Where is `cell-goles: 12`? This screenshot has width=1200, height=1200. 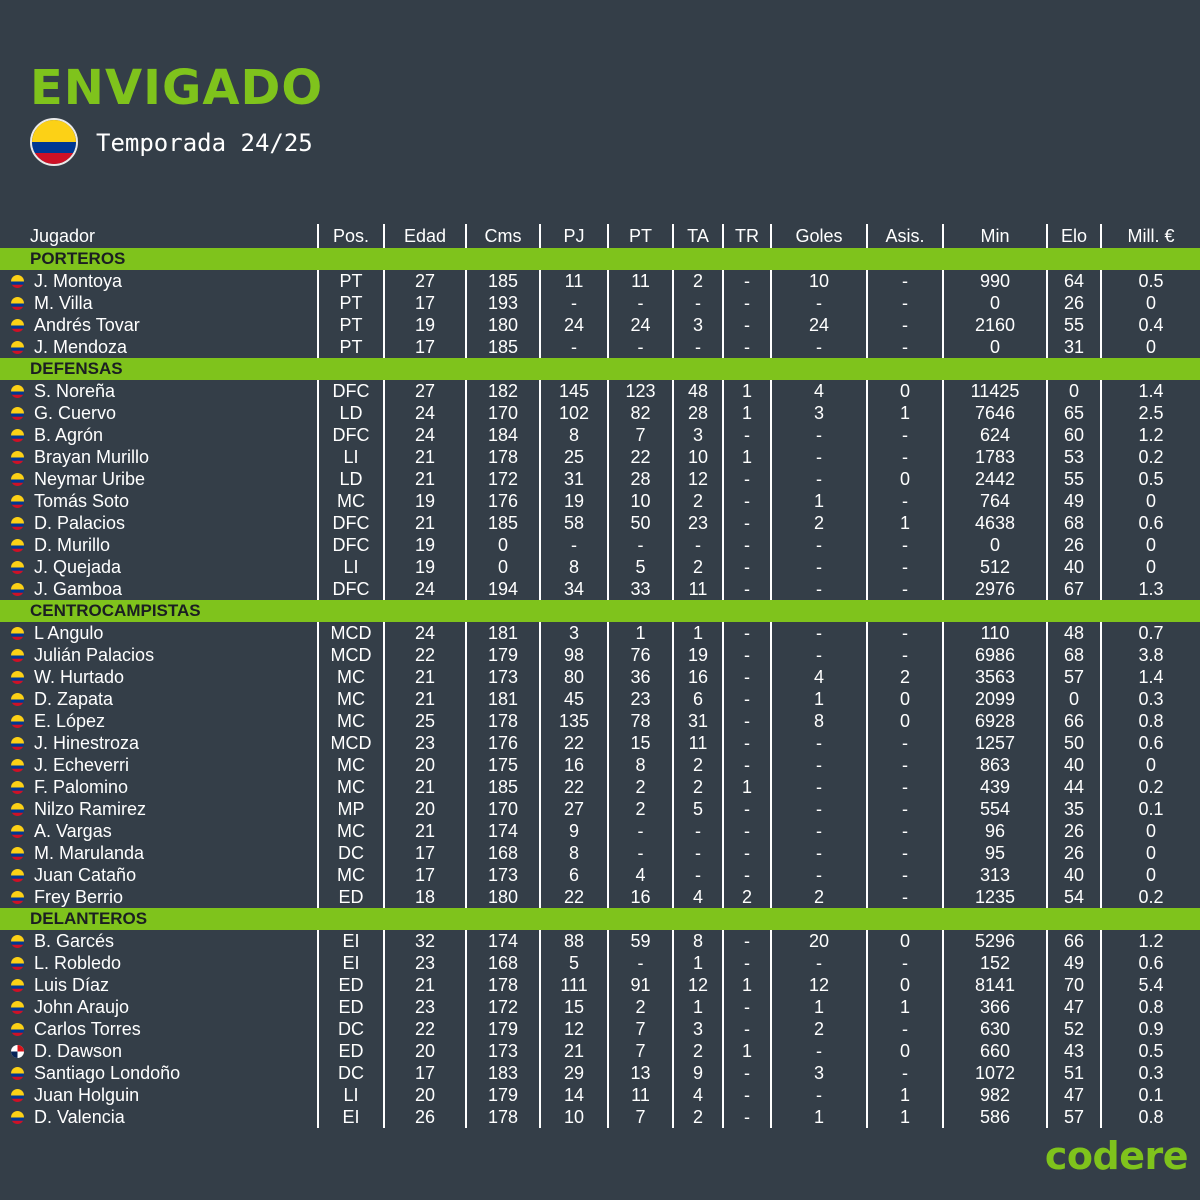
cell-goles: 12 is located at coordinates (818, 985).